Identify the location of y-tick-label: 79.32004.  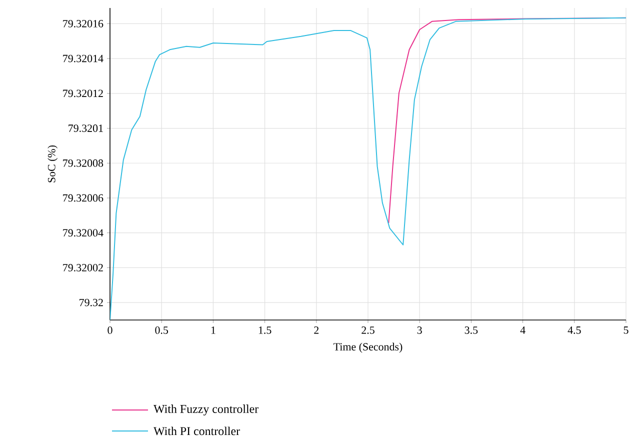
(83, 233).